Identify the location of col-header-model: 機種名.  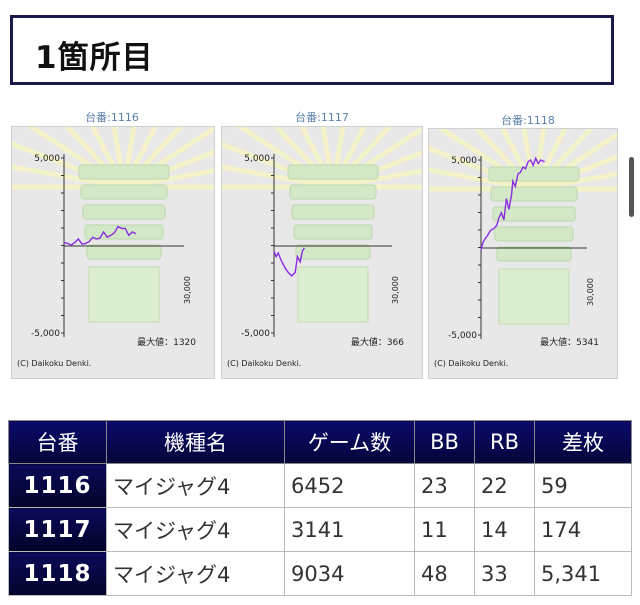
(195, 442).